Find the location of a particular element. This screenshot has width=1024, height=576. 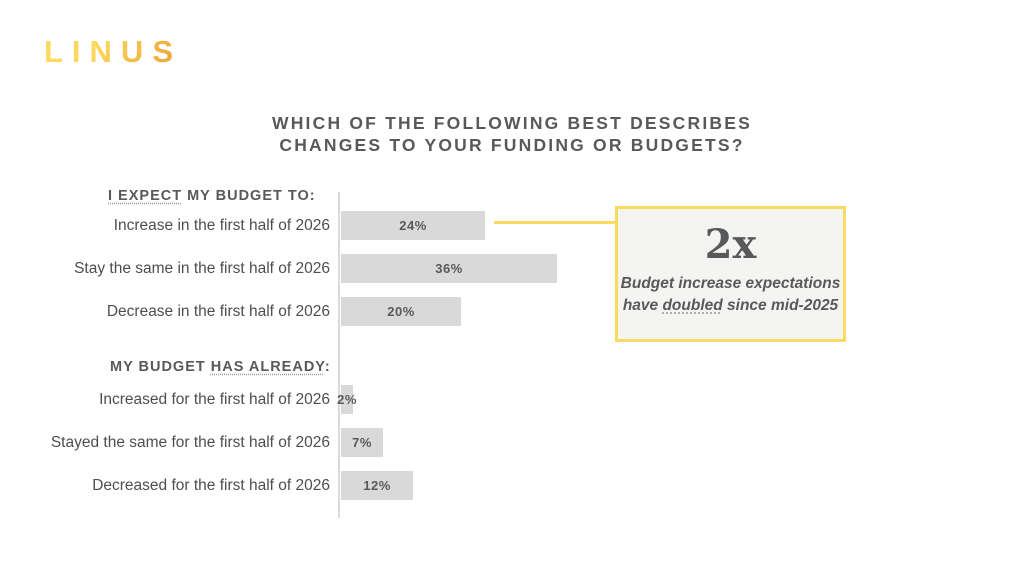

group-heading-already-post: : is located at coordinates (327, 367).